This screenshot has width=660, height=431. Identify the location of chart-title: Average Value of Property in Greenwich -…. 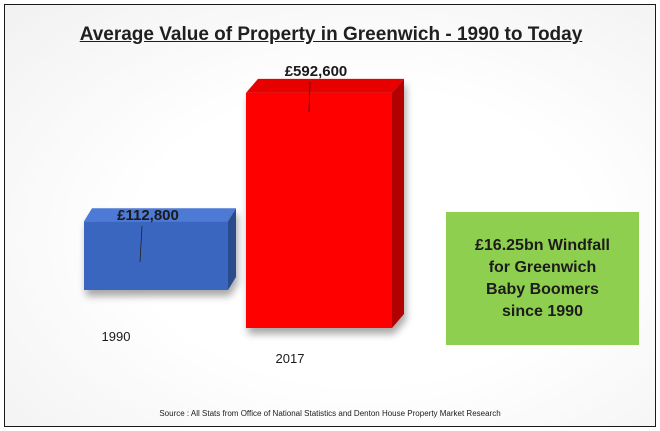
(331, 34).